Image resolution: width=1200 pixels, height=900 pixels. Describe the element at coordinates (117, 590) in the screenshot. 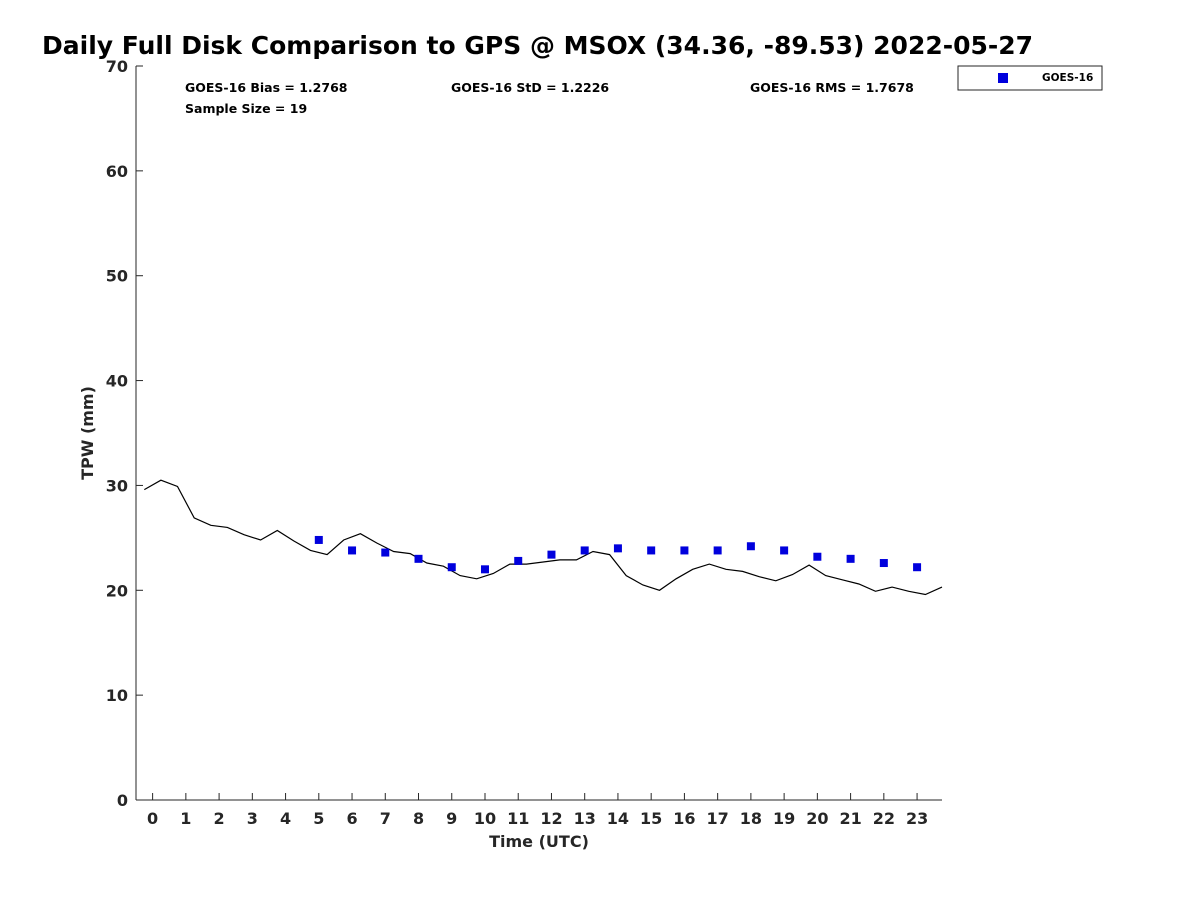

I see `y-tick-label: 20` at that location.